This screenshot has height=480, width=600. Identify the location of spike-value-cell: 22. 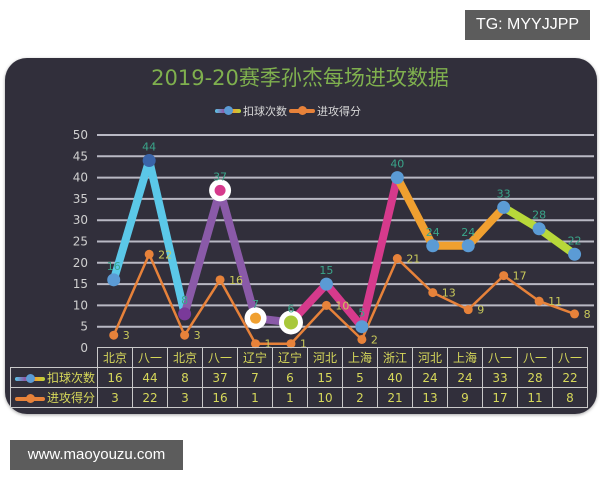
(570, 377).